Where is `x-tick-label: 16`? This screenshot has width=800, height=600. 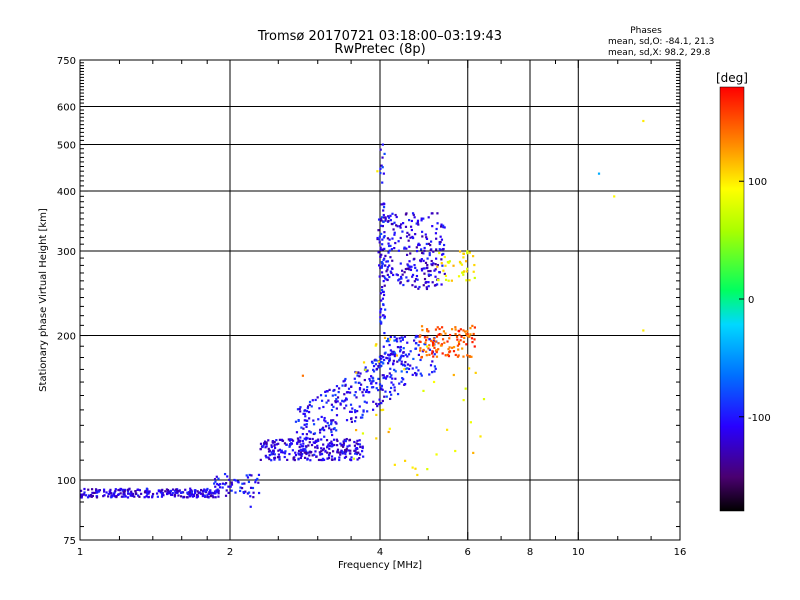
x-tick-label: 16 is located at coordinates (680, 552).